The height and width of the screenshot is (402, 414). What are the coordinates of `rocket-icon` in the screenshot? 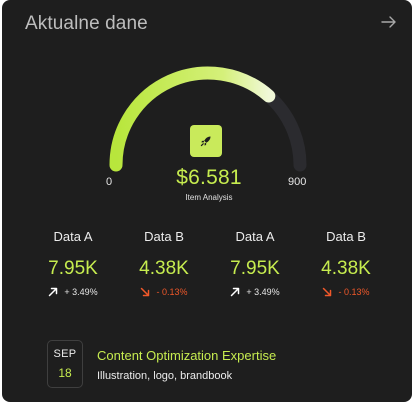 It's located at (205, 141).